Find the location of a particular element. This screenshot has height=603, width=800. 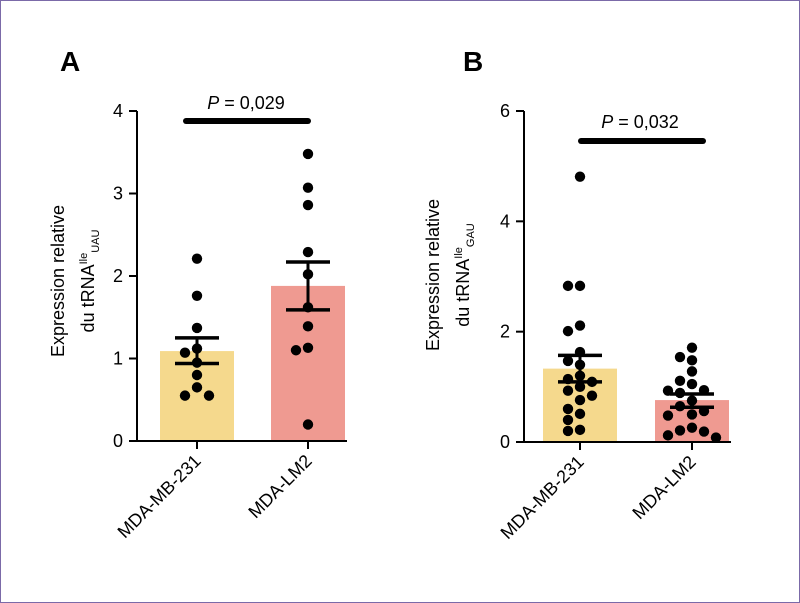

panel-b-ylabel-main: du tRNA is located at coordinates (463, 293).